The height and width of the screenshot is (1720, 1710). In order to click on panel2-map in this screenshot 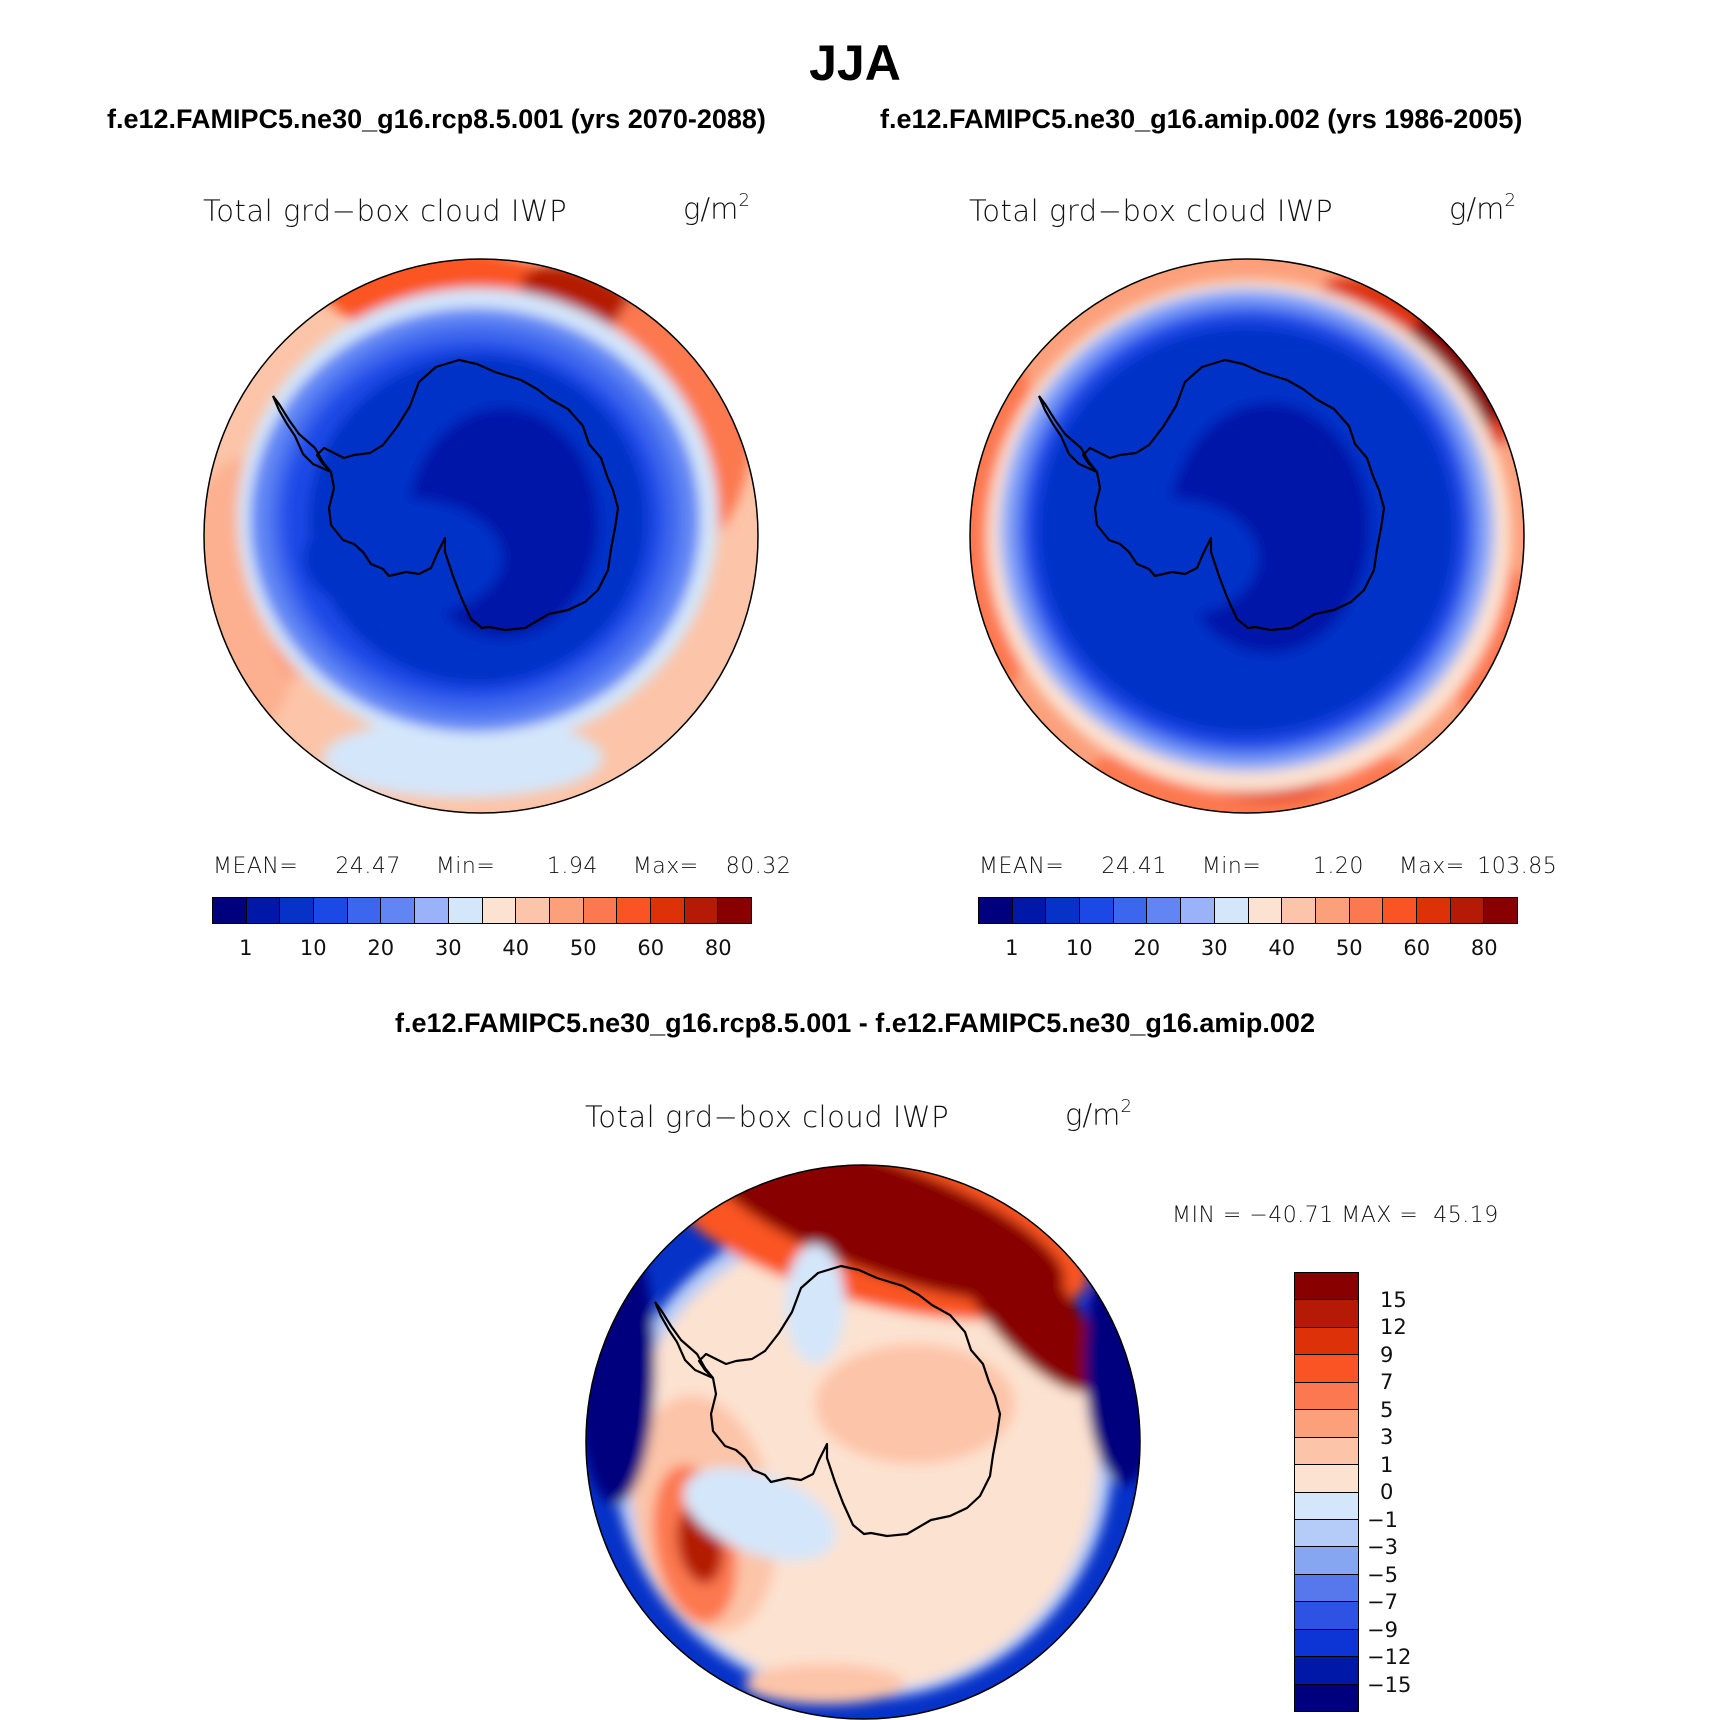, I will do `click(1247, 536)`.